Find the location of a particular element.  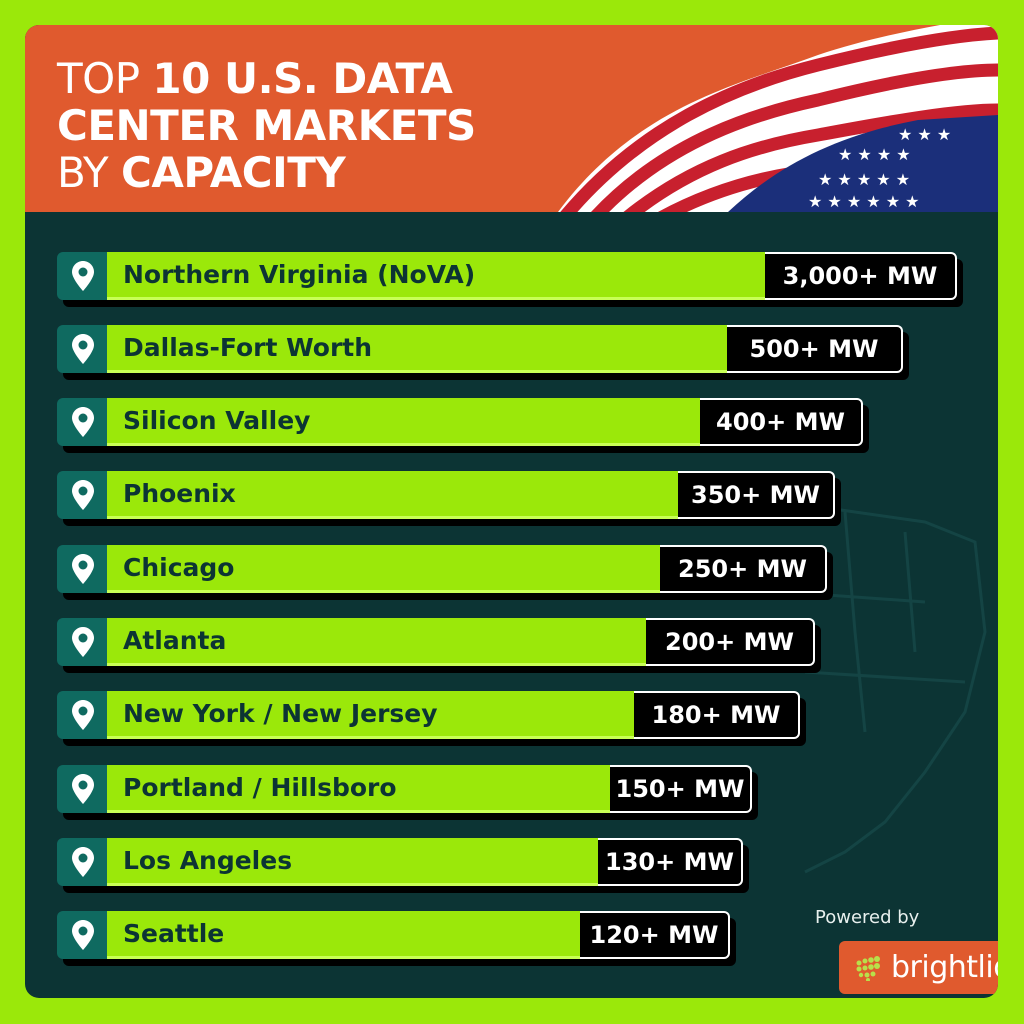

bar: Northern Virginia (NoVA) is located at coordinates (436, 276).